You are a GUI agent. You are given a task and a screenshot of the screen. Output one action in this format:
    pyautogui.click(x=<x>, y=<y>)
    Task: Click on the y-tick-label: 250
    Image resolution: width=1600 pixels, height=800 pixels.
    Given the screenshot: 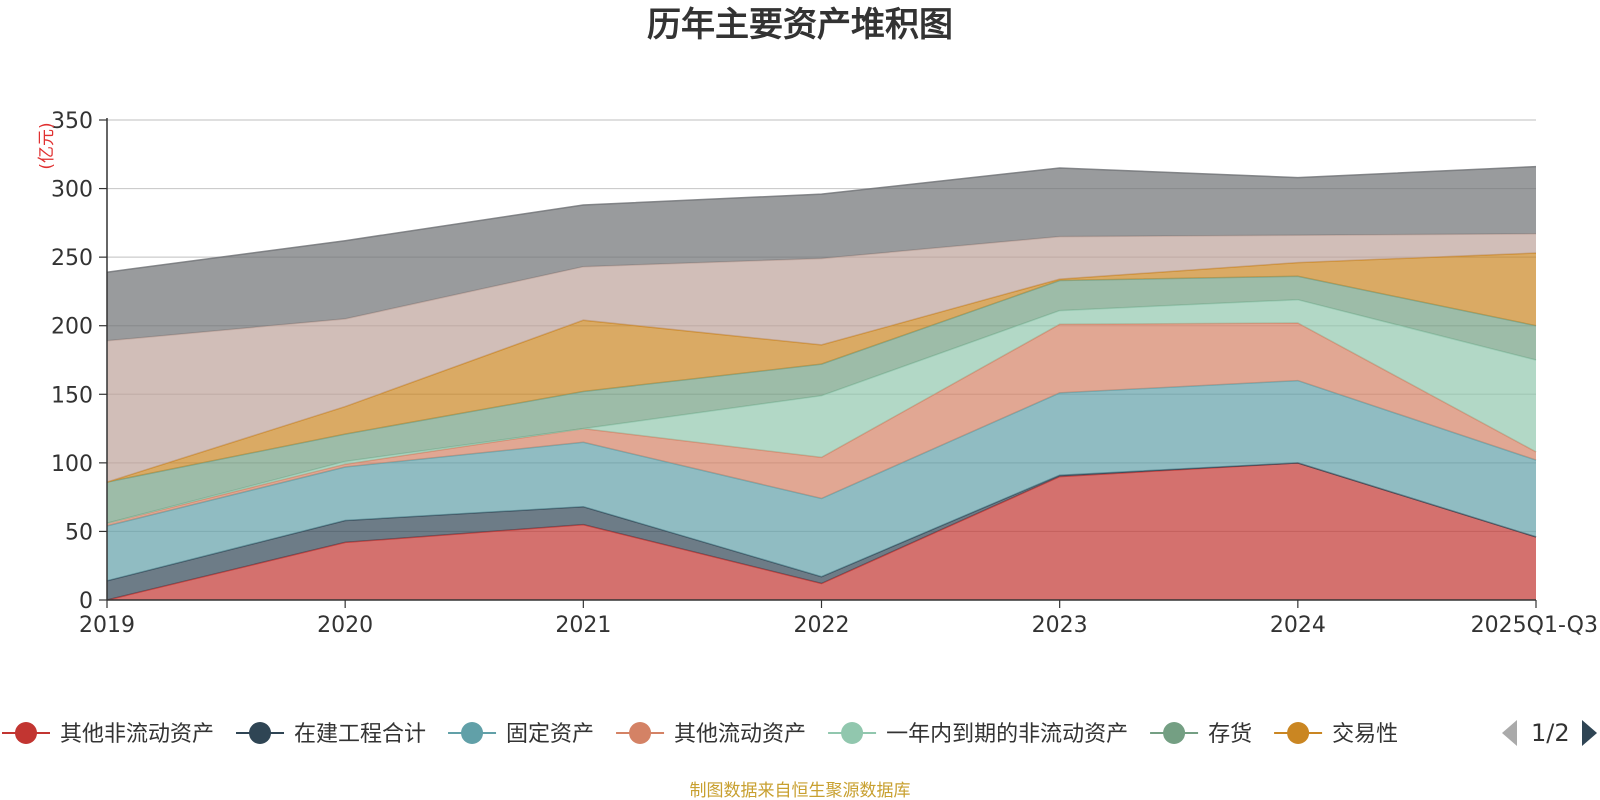 What is the action you would take?
    pyautogui.click(x=72, y=258)
    